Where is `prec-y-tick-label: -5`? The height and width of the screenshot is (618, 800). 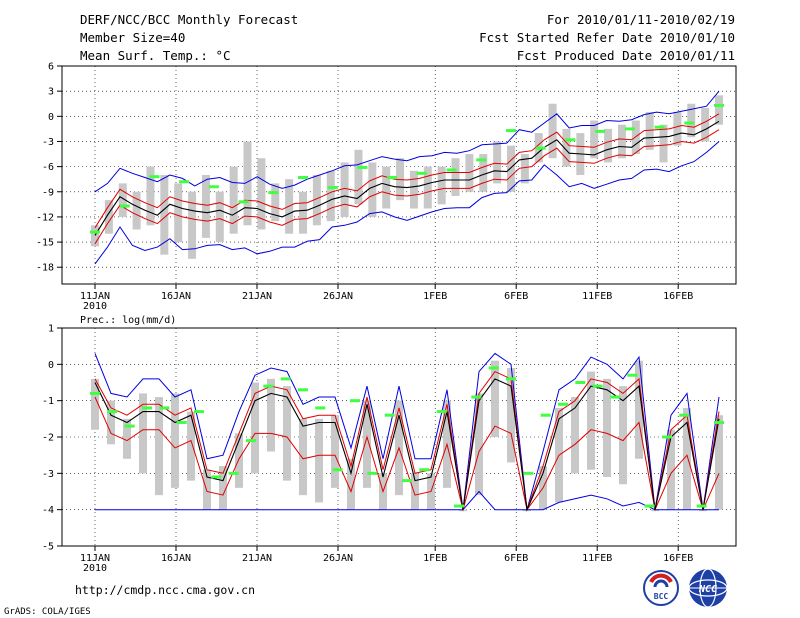 prec-y-tick-label: -5 is located at coordinates (48, 547).